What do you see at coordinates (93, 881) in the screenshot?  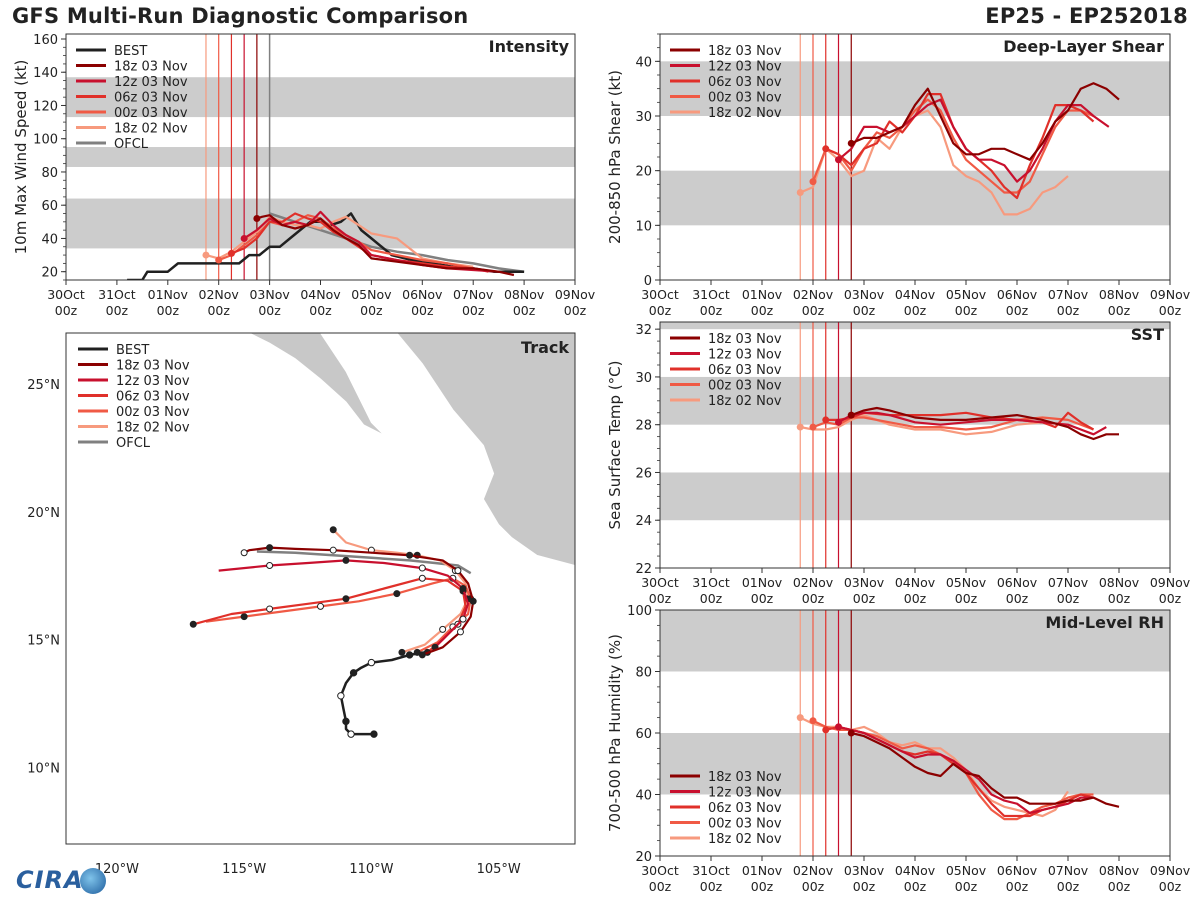 I see `globe-icon` at bounding box center [93, 881].